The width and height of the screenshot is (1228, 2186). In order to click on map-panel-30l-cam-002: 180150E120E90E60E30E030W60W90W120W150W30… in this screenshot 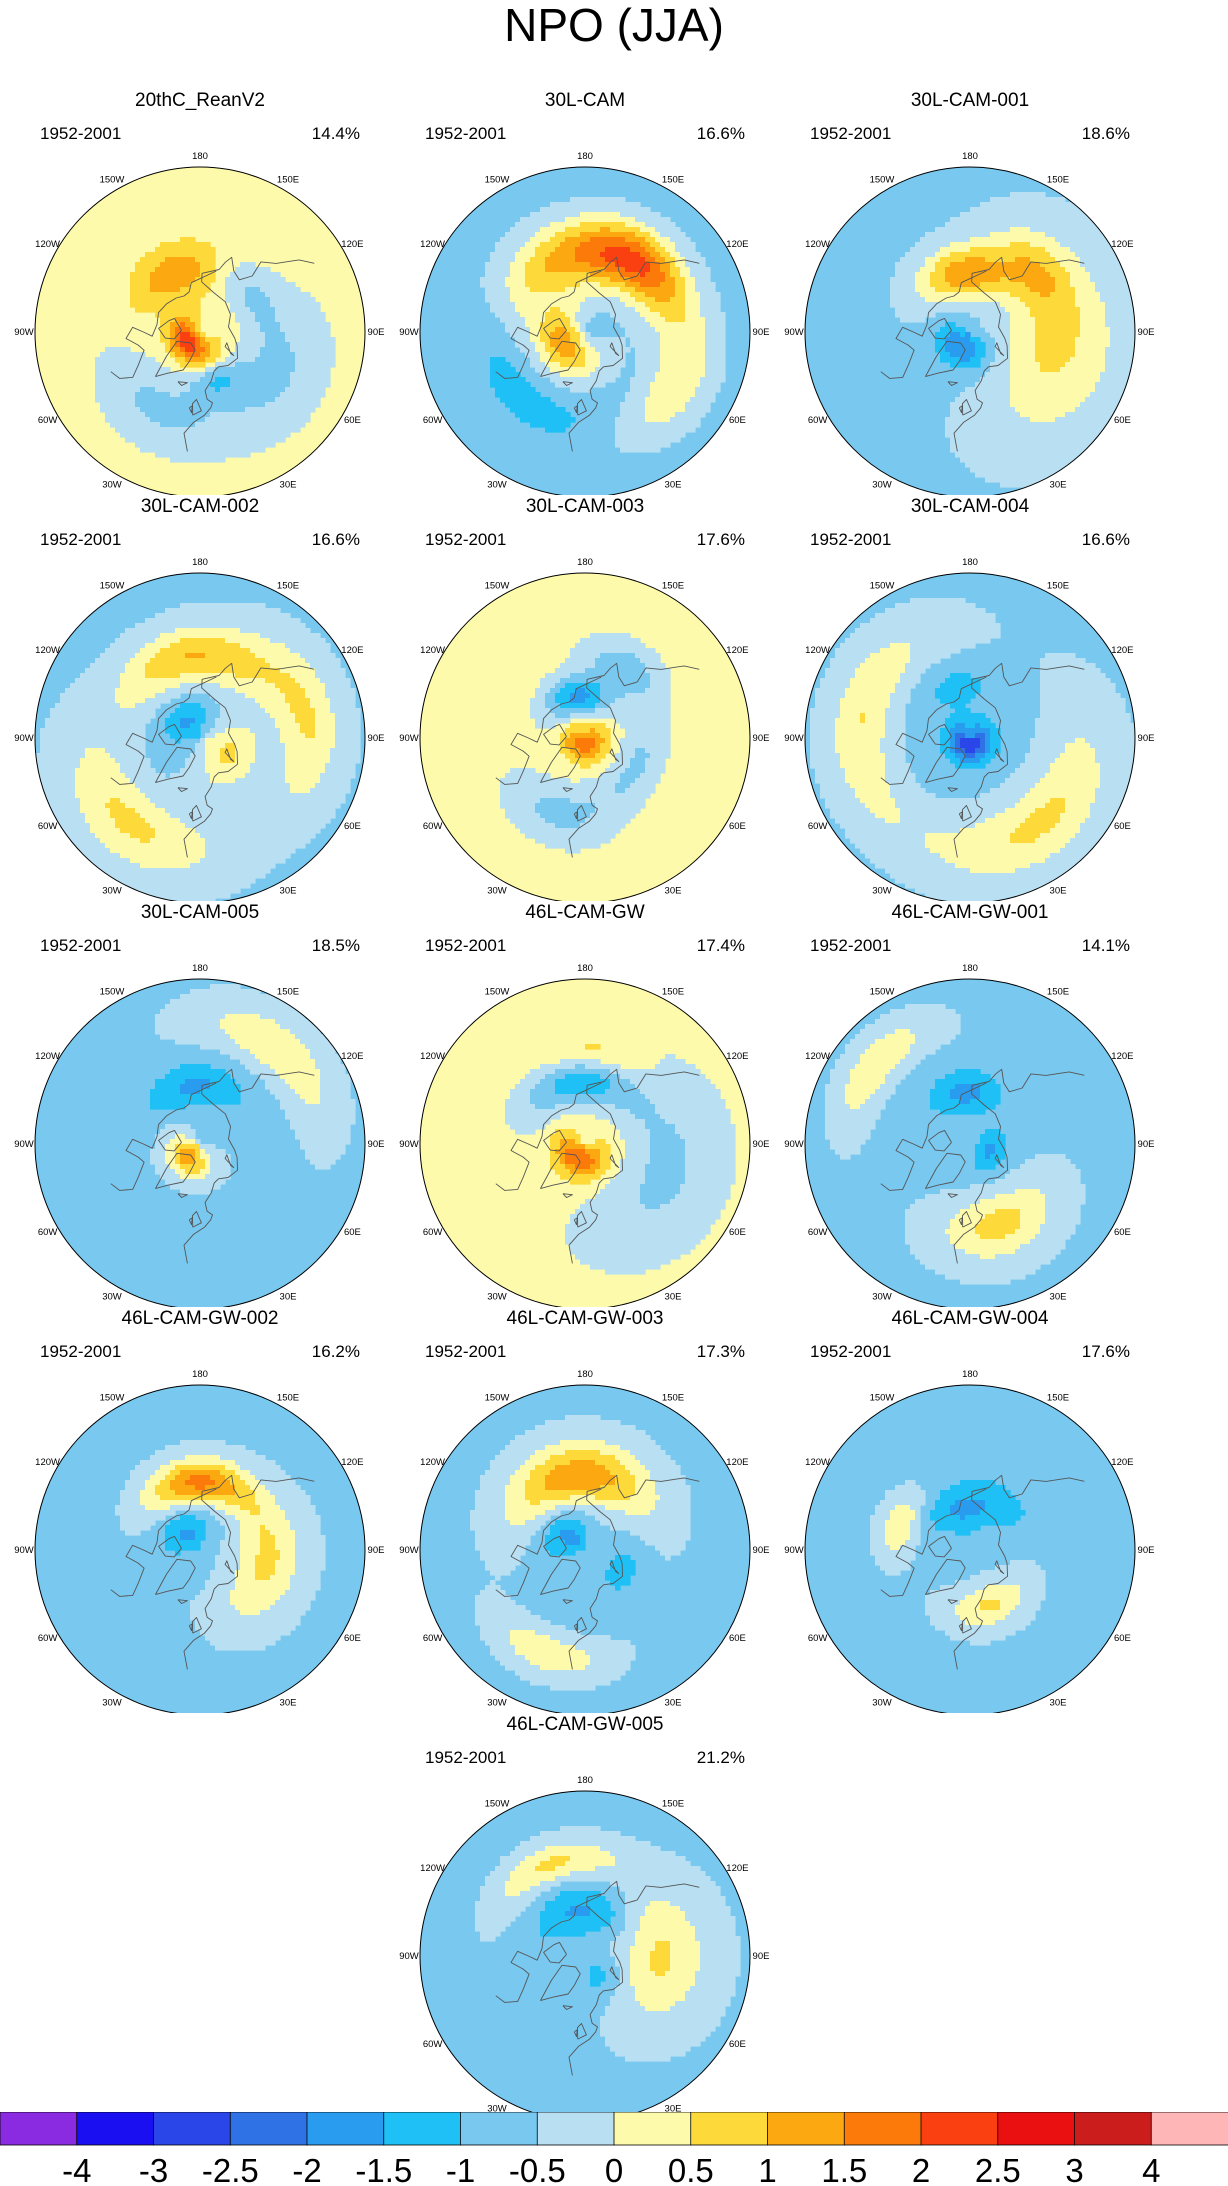, I will do `click(200, 698)`.